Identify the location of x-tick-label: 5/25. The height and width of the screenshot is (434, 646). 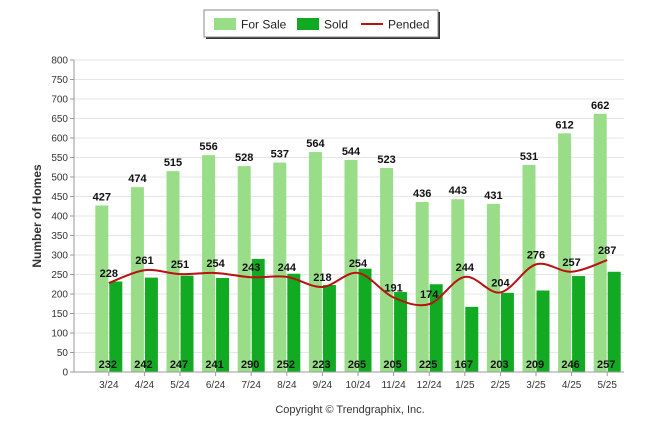
(607, 385).